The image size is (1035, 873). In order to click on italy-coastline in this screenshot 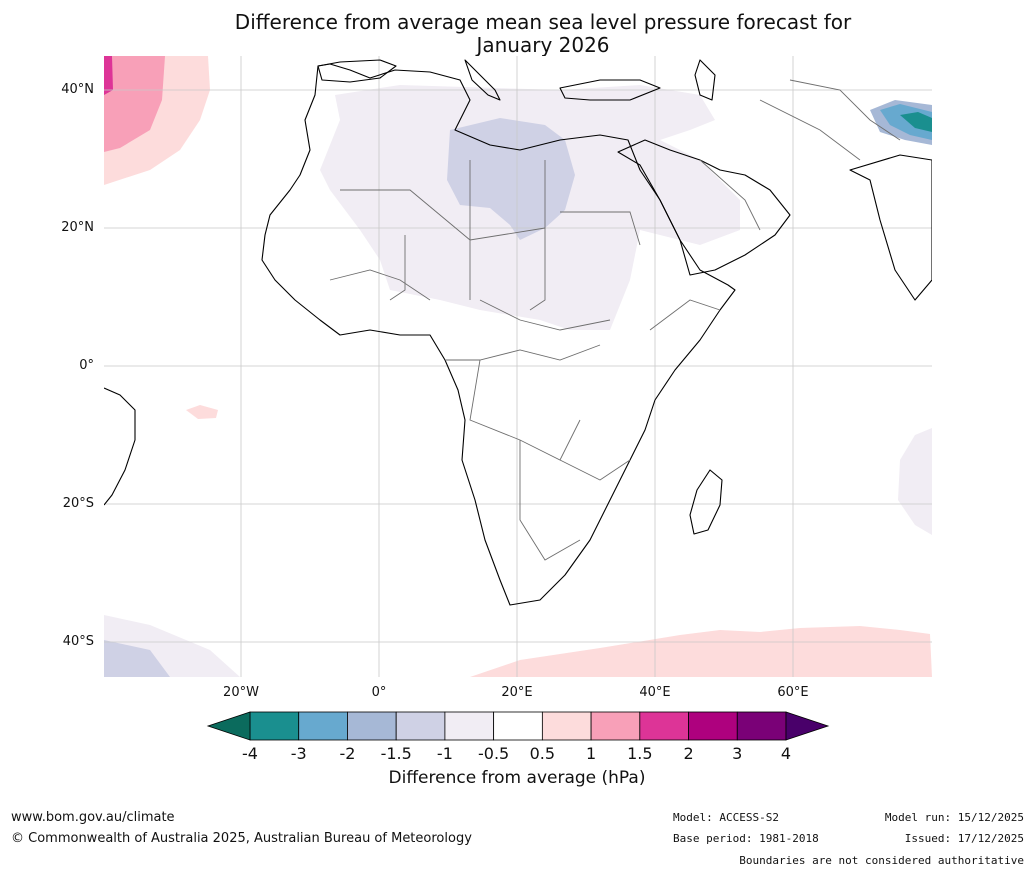, I will do `click(482, 80)`.